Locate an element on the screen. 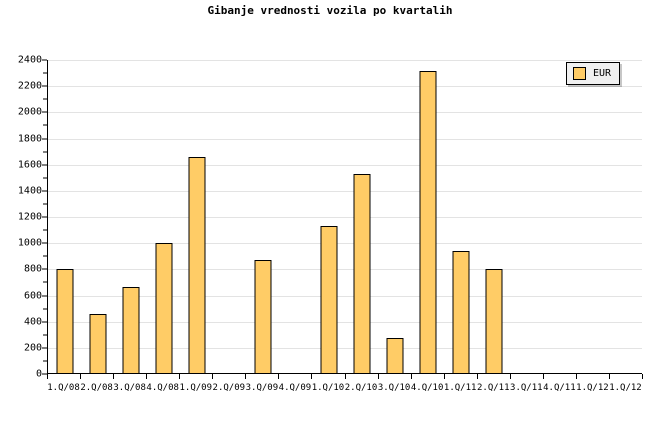  y-axis-tick-label: 1200 is located at coordinates (29, 217).